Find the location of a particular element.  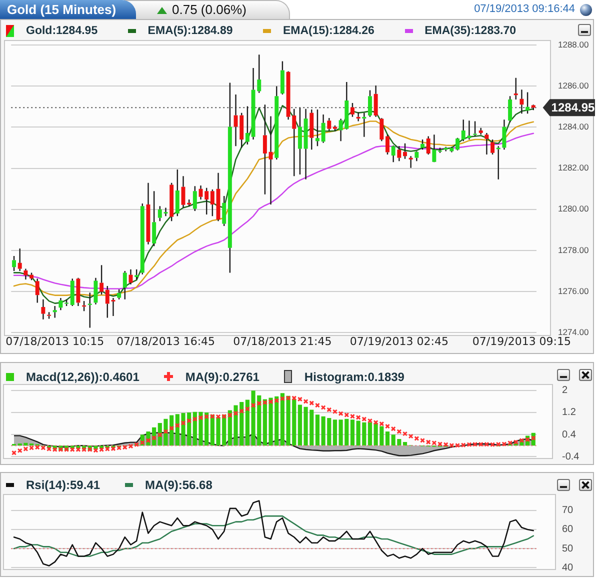

y-tick-label: 40 is located at coordinates (568, 568).